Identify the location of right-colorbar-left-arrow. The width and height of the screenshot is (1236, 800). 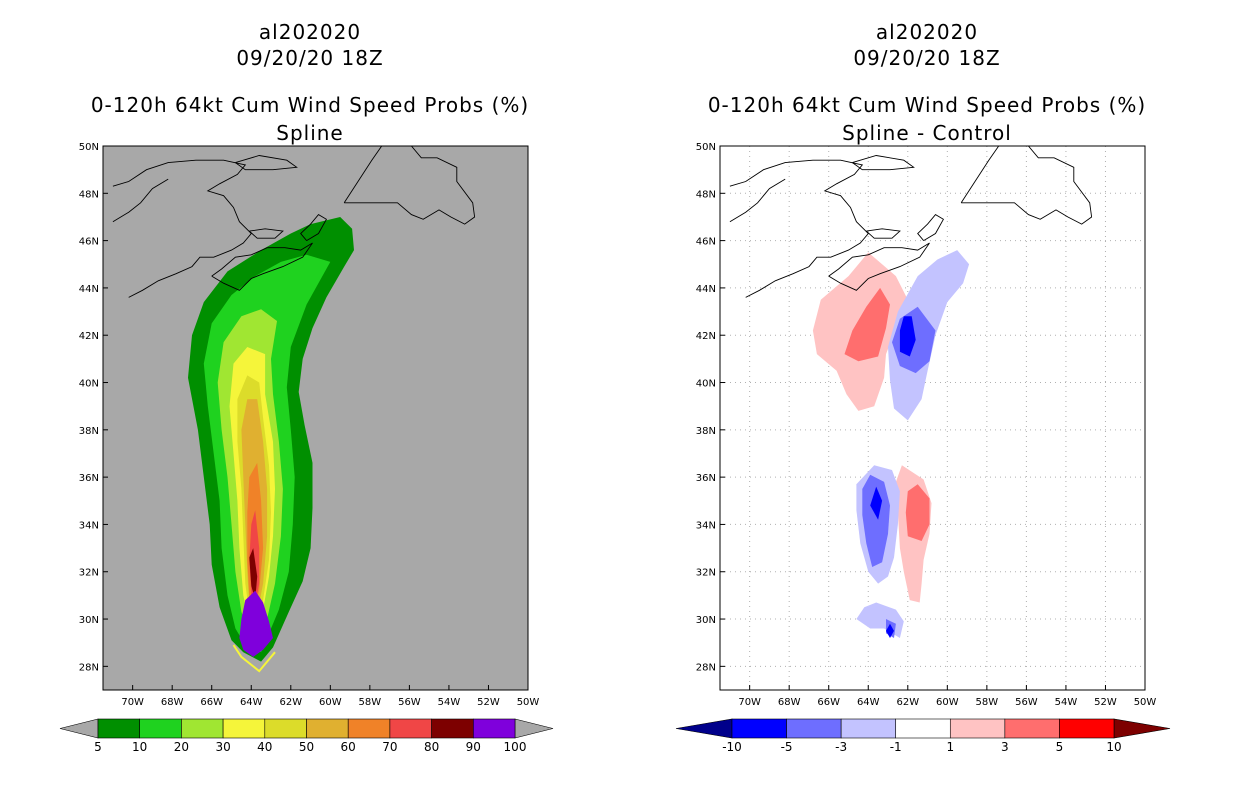
(704, 728).